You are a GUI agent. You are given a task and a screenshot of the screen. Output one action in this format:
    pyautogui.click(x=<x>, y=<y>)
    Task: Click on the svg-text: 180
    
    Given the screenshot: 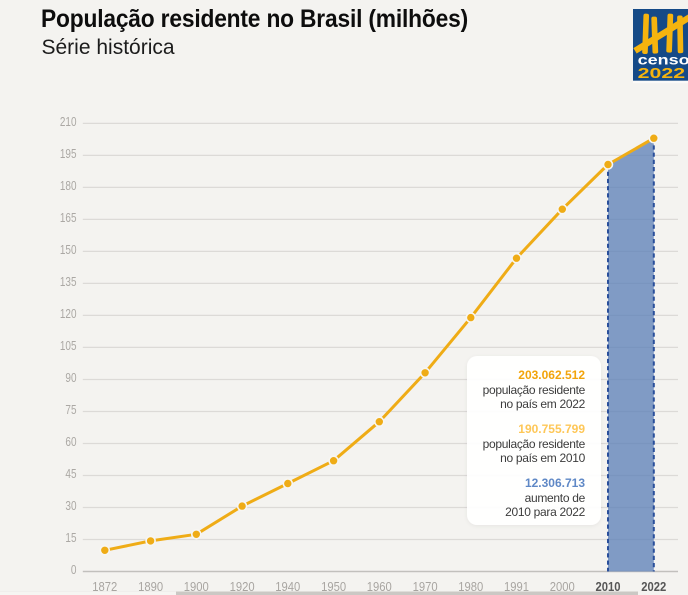 What is the action you would take?
    pyautogui.click(x=68, y=186)
    